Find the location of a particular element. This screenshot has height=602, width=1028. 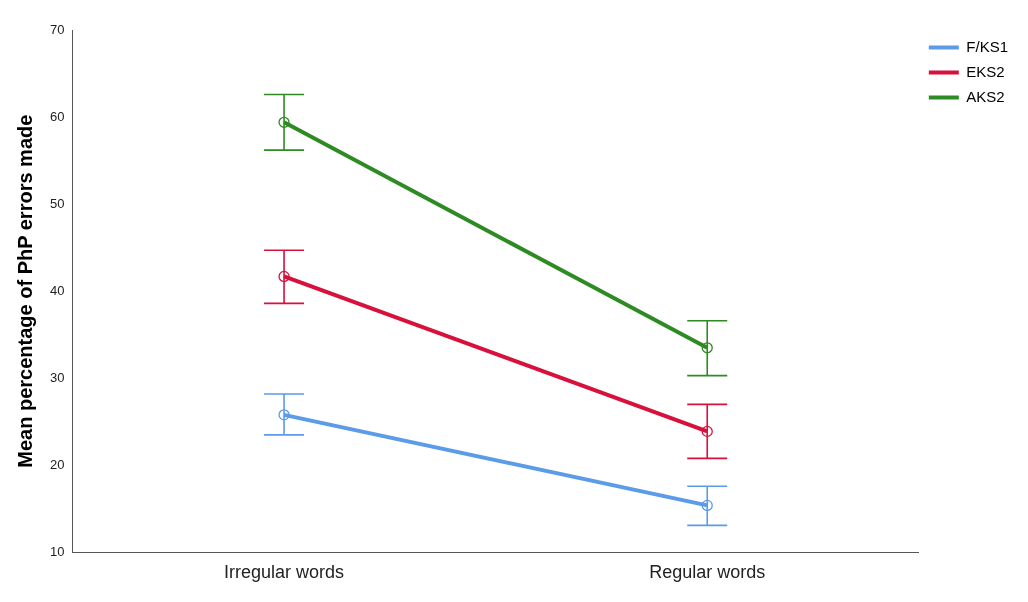

x-tick-label: Irregular words is located at coordinates (284, 572).